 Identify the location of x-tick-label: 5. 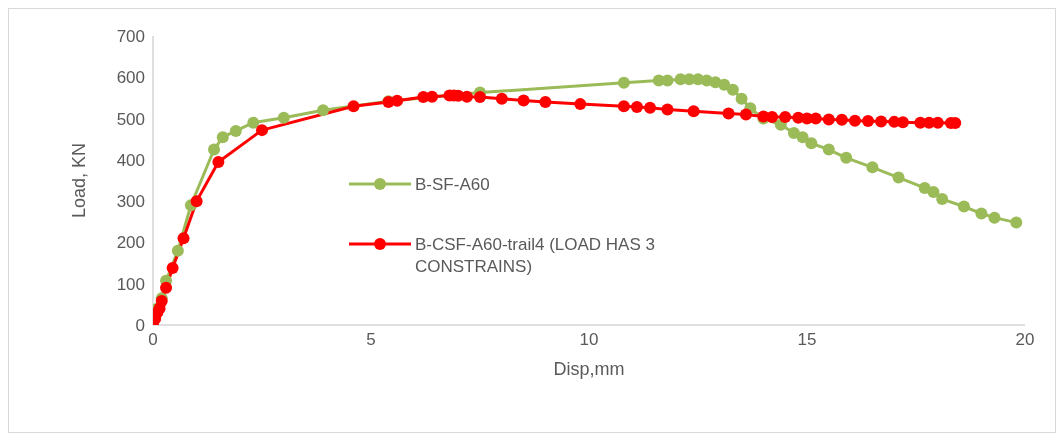
(371, 340).